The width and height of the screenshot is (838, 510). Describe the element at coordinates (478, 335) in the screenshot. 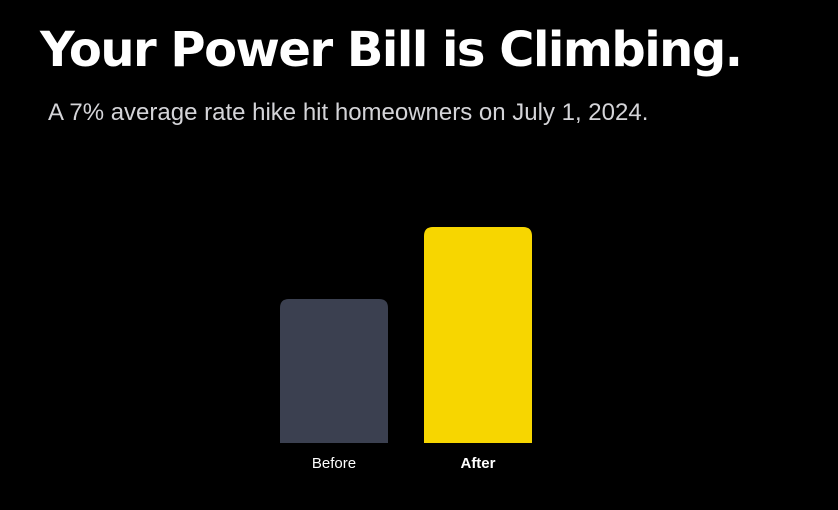

I see `bar-after` at that location.